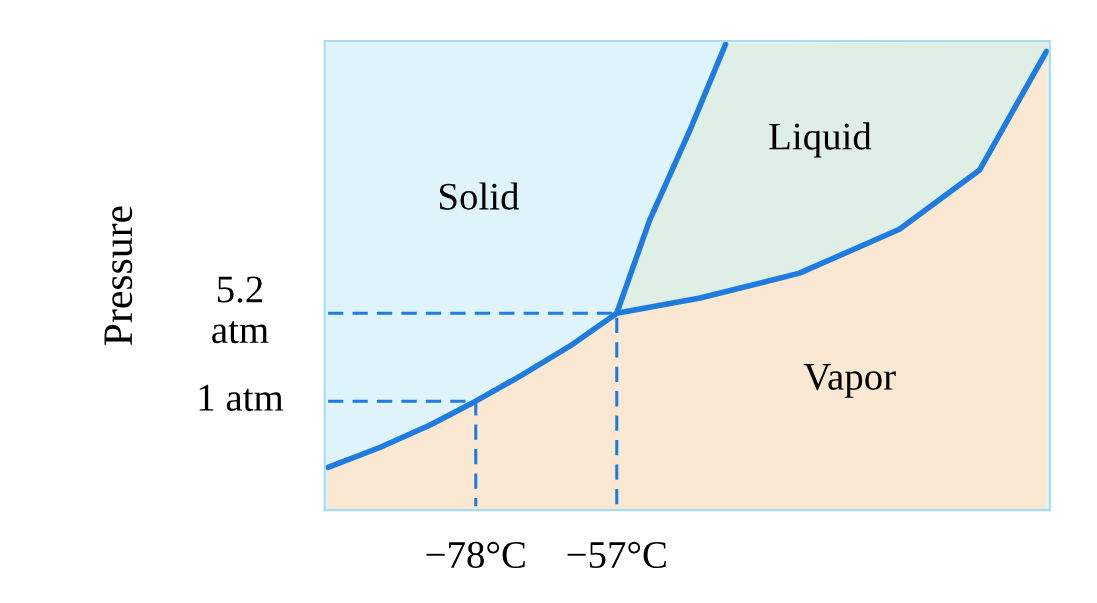 The width and height of the screenshot is (1097, 603). Describe the element at coordinates (479, 196) in the screenshot. I see `annotation: Solid` at that location.